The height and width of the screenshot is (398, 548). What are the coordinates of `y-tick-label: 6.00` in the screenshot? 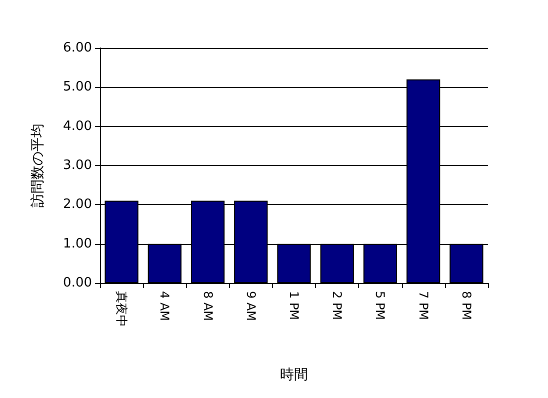 It's located at (77, 48).